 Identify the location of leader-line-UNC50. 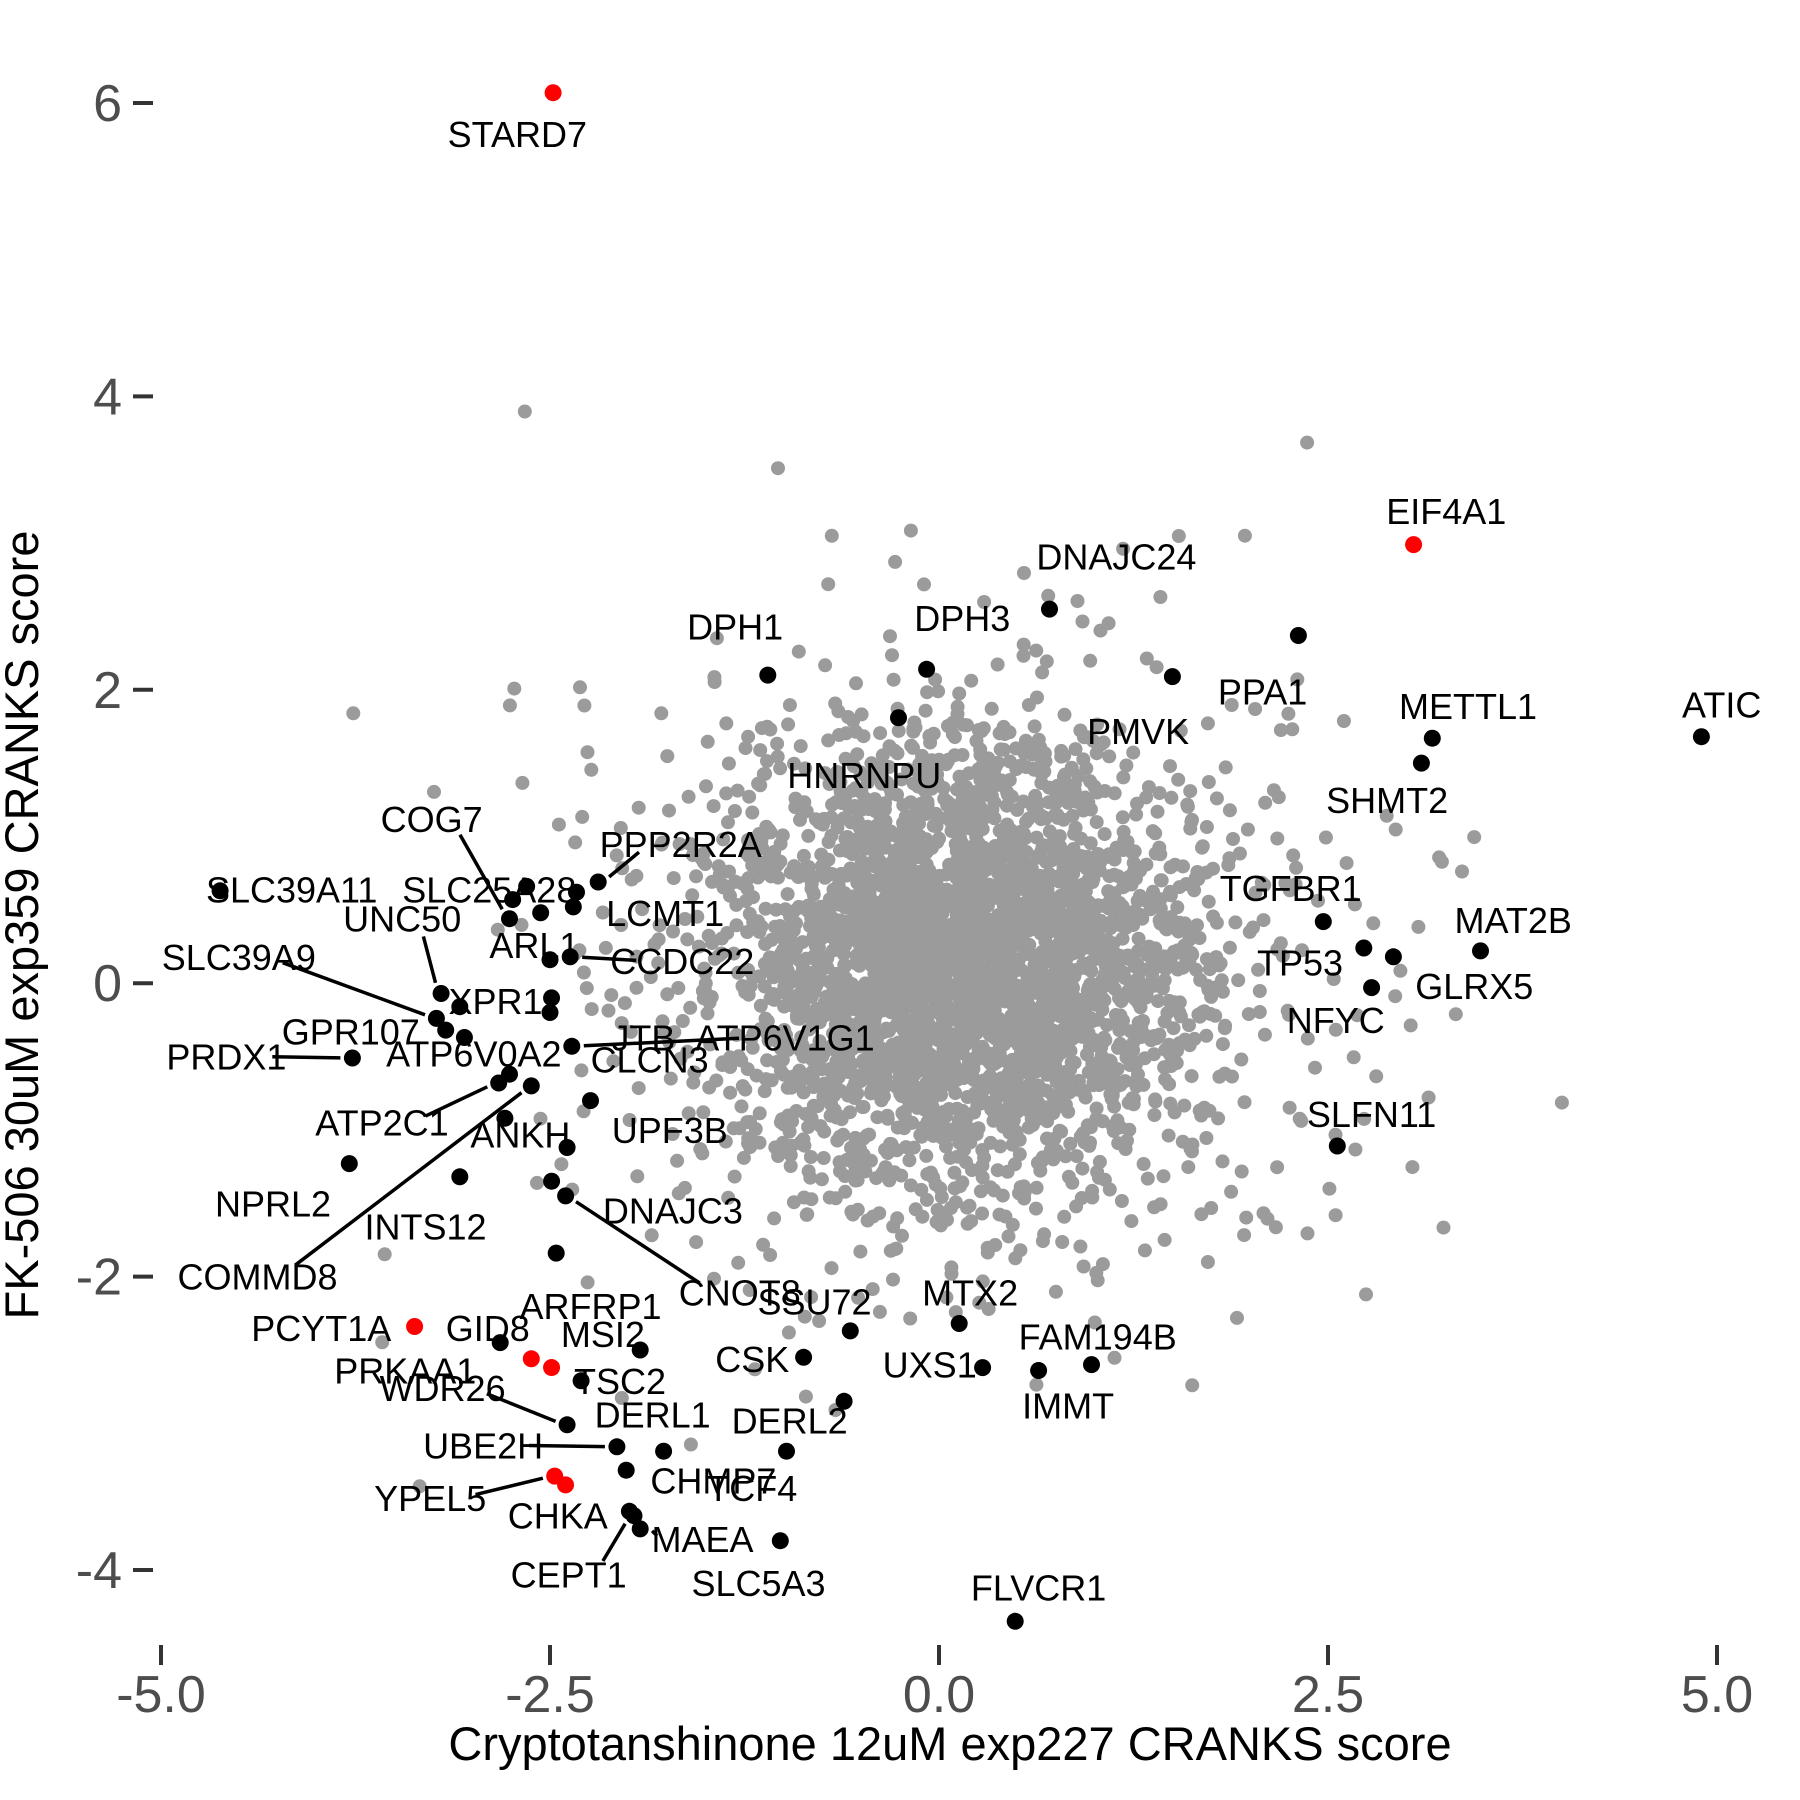
(429, 959).